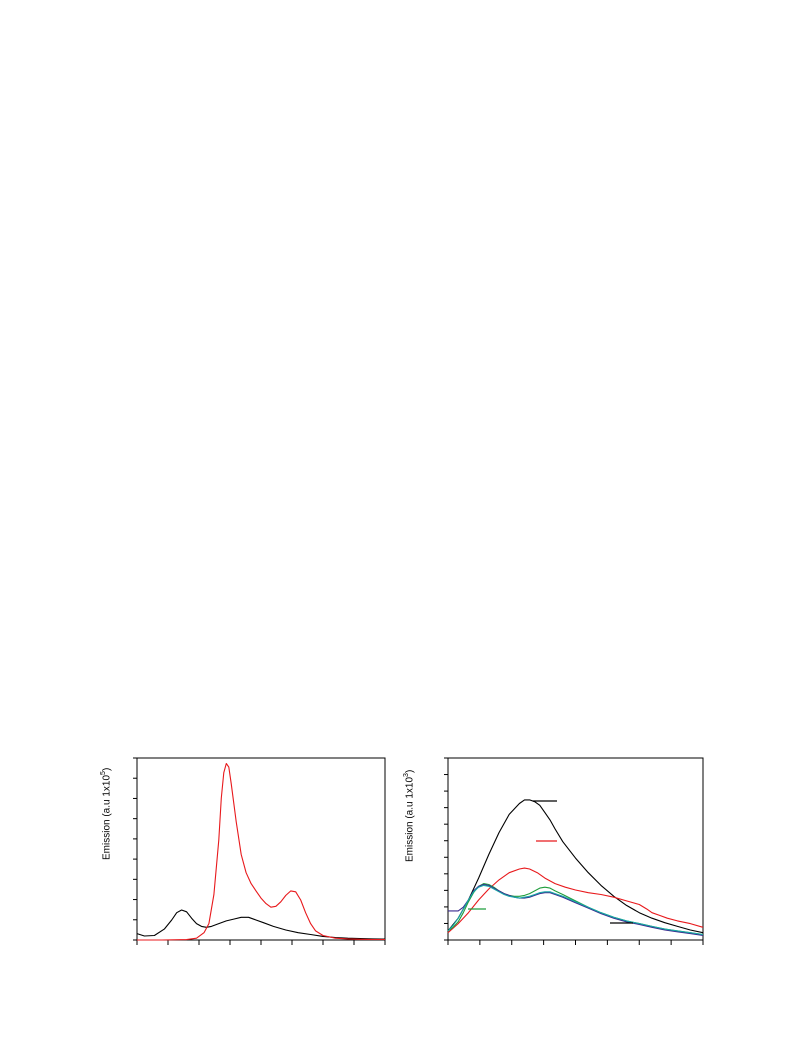 This screenshot has height=1059, width=793. I want to click on right-y-axis-label: Emission (a.u 1x103), so click(409, 816).